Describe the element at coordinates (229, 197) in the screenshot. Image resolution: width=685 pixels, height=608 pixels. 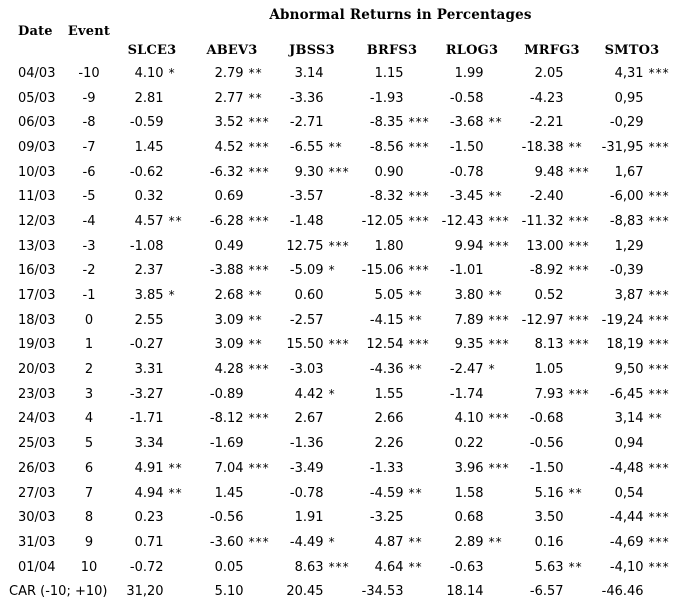
I see `return-value: 0.69` at that location.